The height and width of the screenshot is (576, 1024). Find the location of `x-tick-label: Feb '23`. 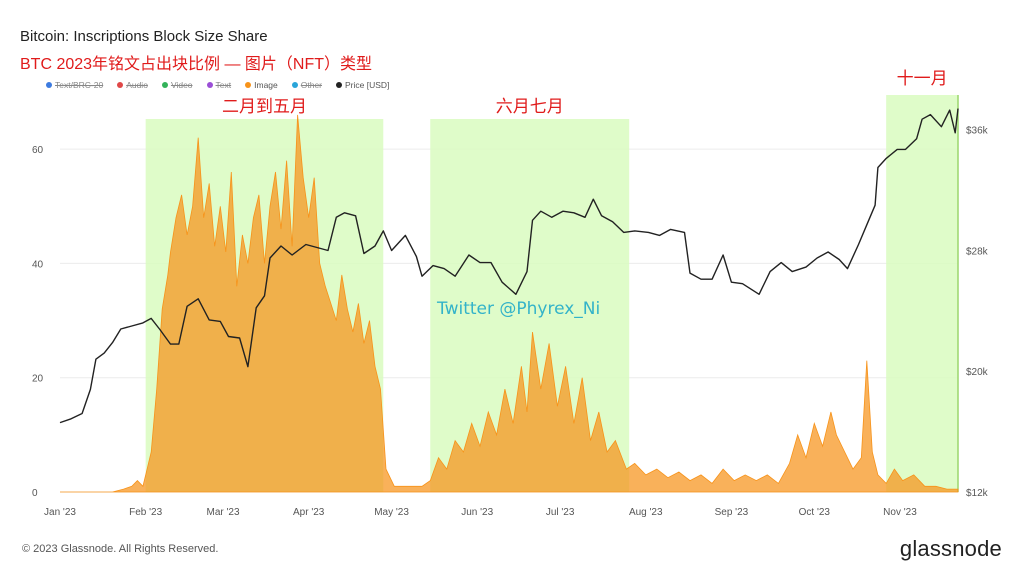

x-tick-label: Feb '23 is located at coordinates (145, 512).